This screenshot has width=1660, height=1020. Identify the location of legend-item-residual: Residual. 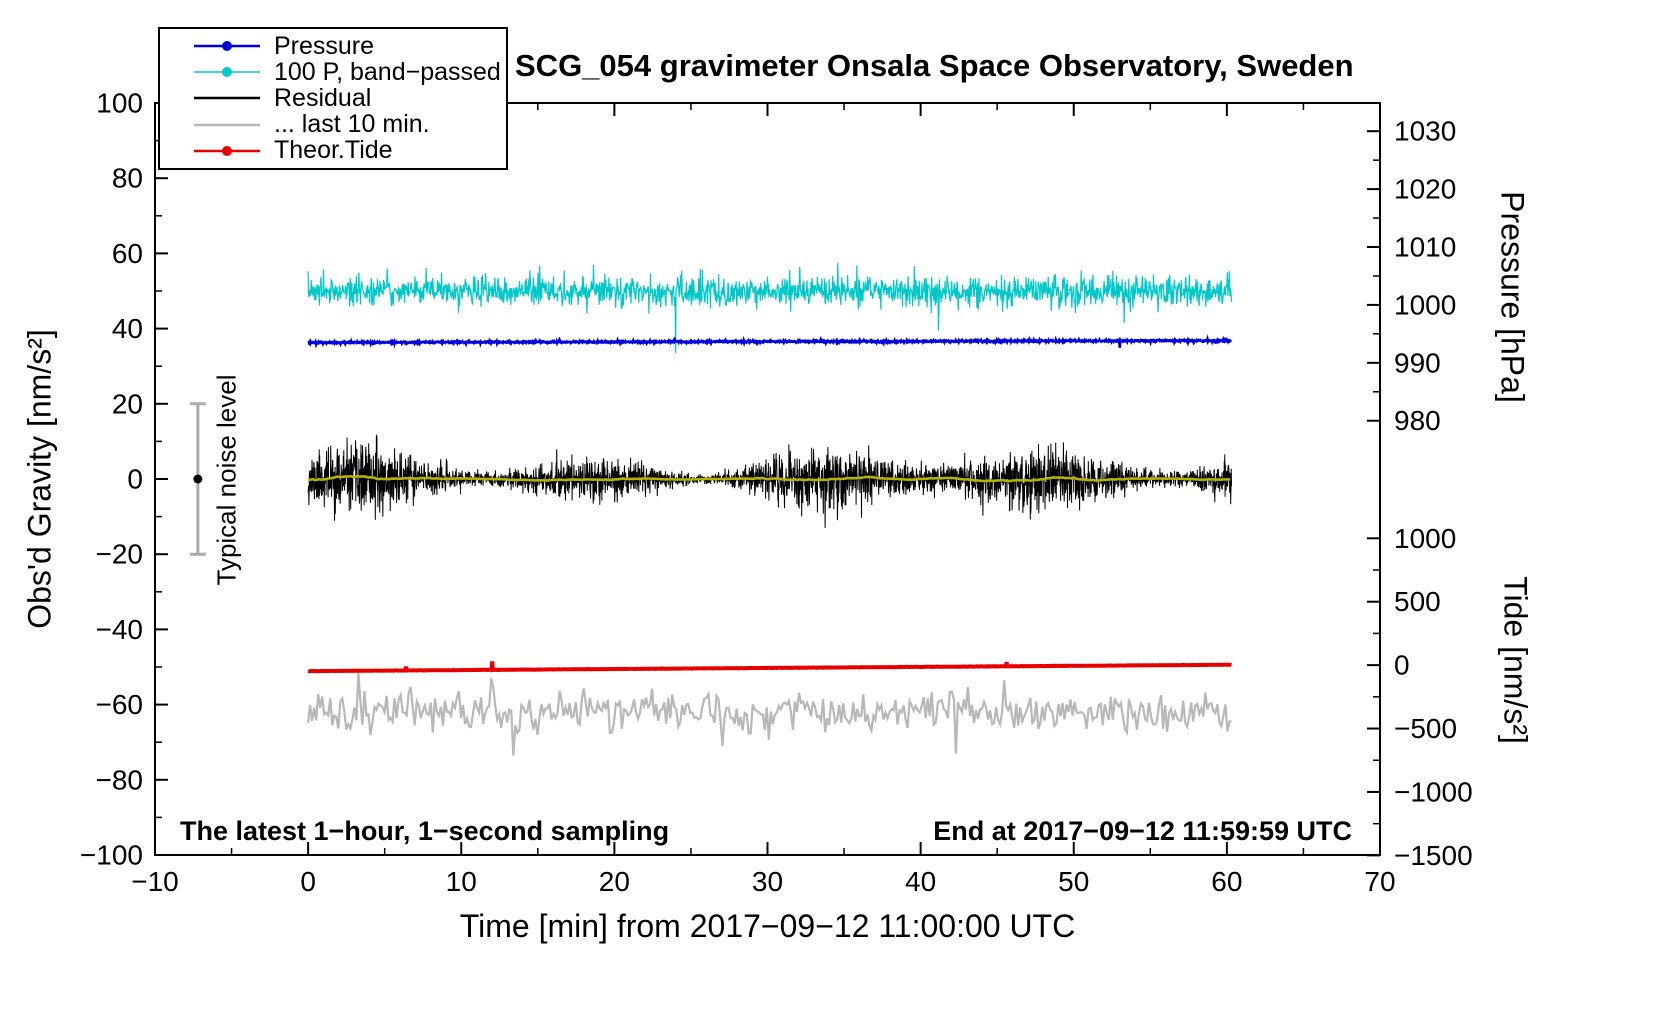
(348, 97).